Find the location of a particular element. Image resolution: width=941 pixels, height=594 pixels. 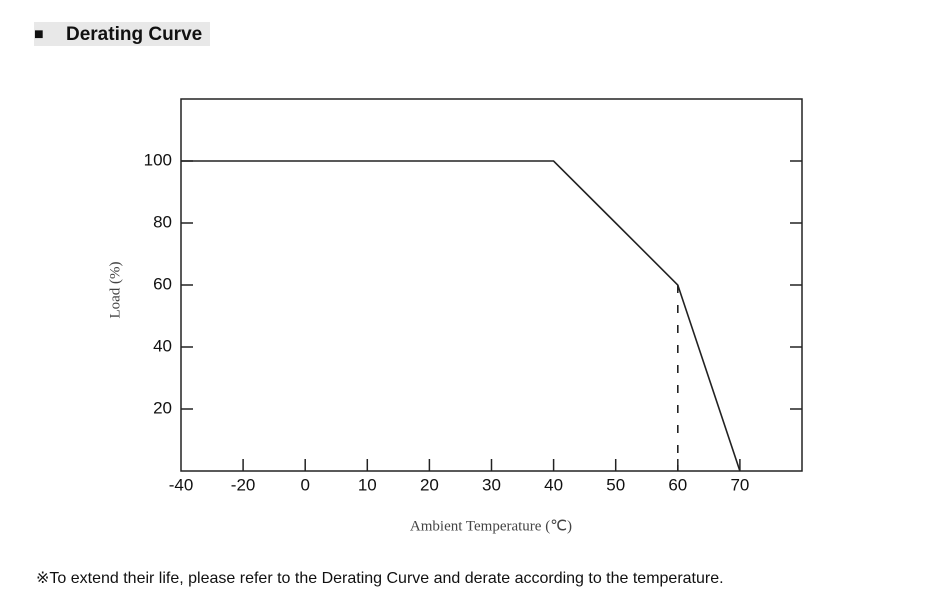

y-tick-label: 100 is located at coordinates (158, 159).